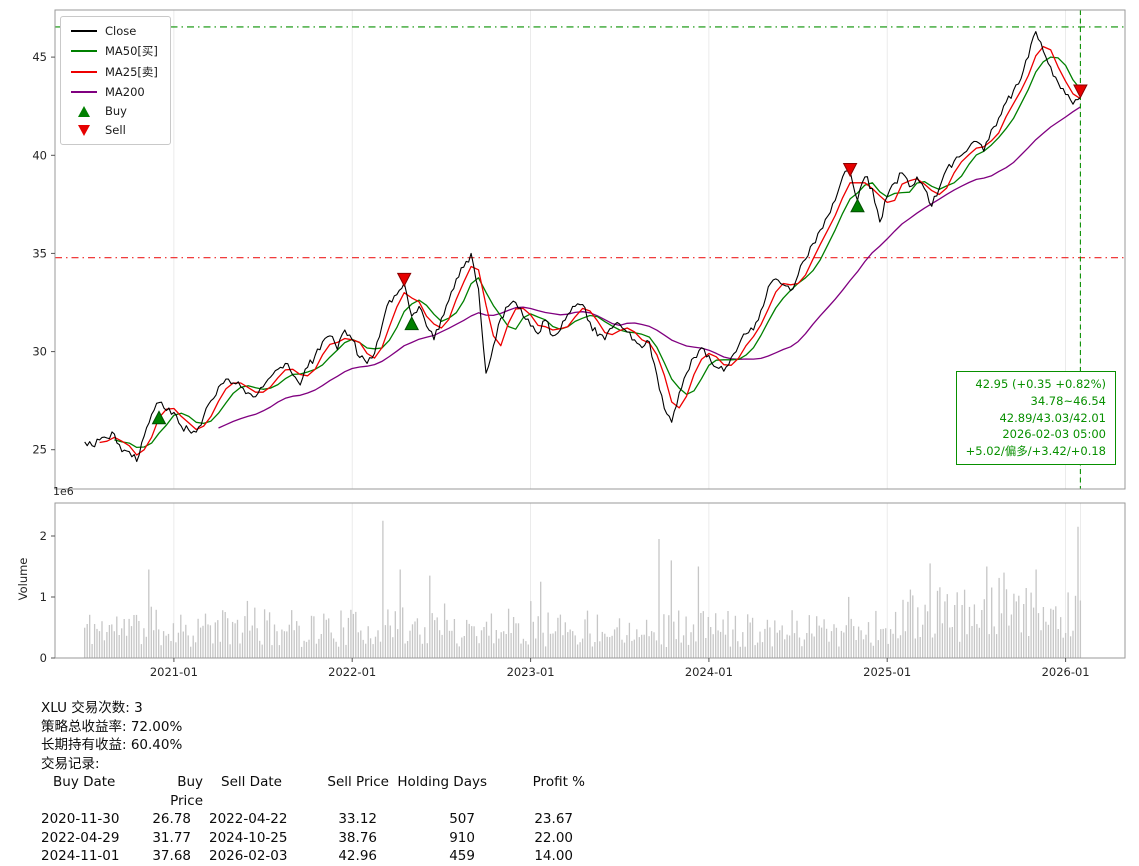  I want to click on legend-label: Sell, so click(115, 130).